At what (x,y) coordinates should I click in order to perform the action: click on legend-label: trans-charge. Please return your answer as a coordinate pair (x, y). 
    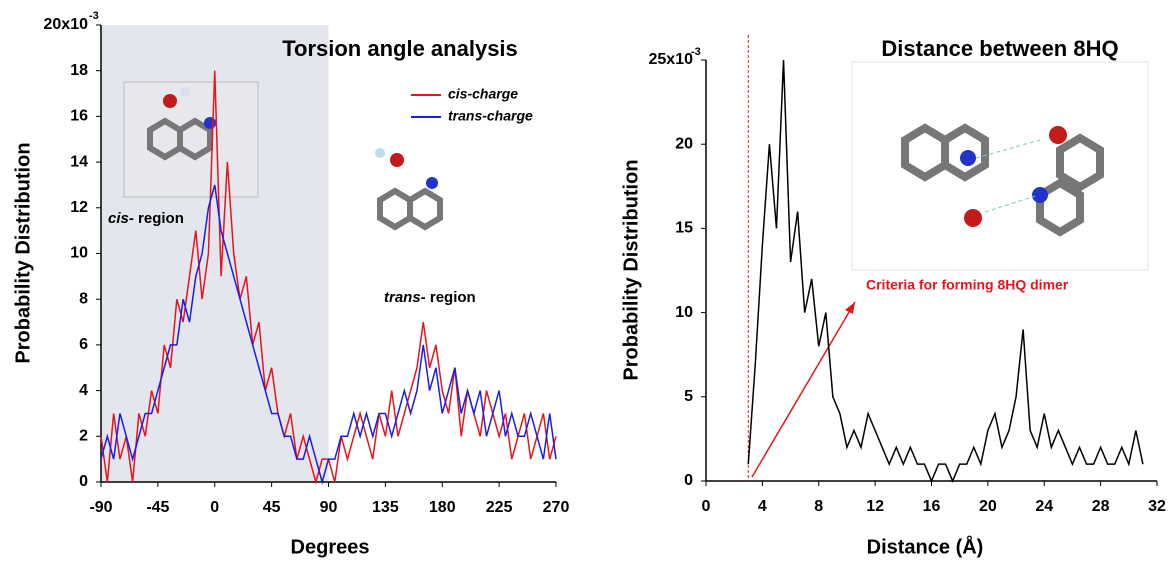
    Looking at the image, I should click on (490, 116).